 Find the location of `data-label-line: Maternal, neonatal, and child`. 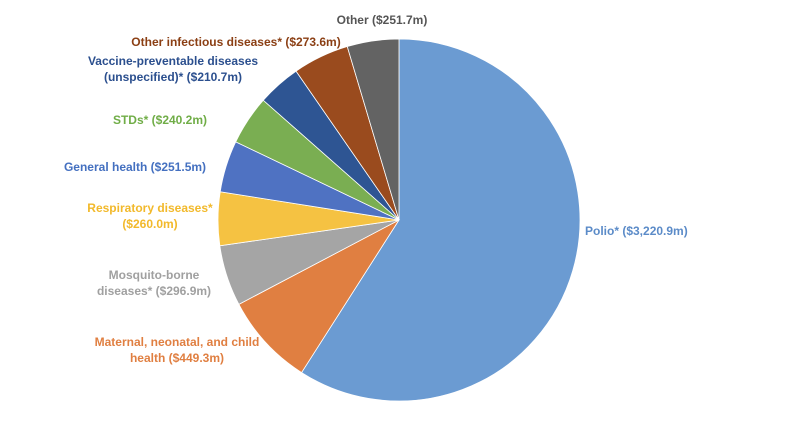

data-label-line: Maternal, neonatal, and child is located at coordinates (177, 342).